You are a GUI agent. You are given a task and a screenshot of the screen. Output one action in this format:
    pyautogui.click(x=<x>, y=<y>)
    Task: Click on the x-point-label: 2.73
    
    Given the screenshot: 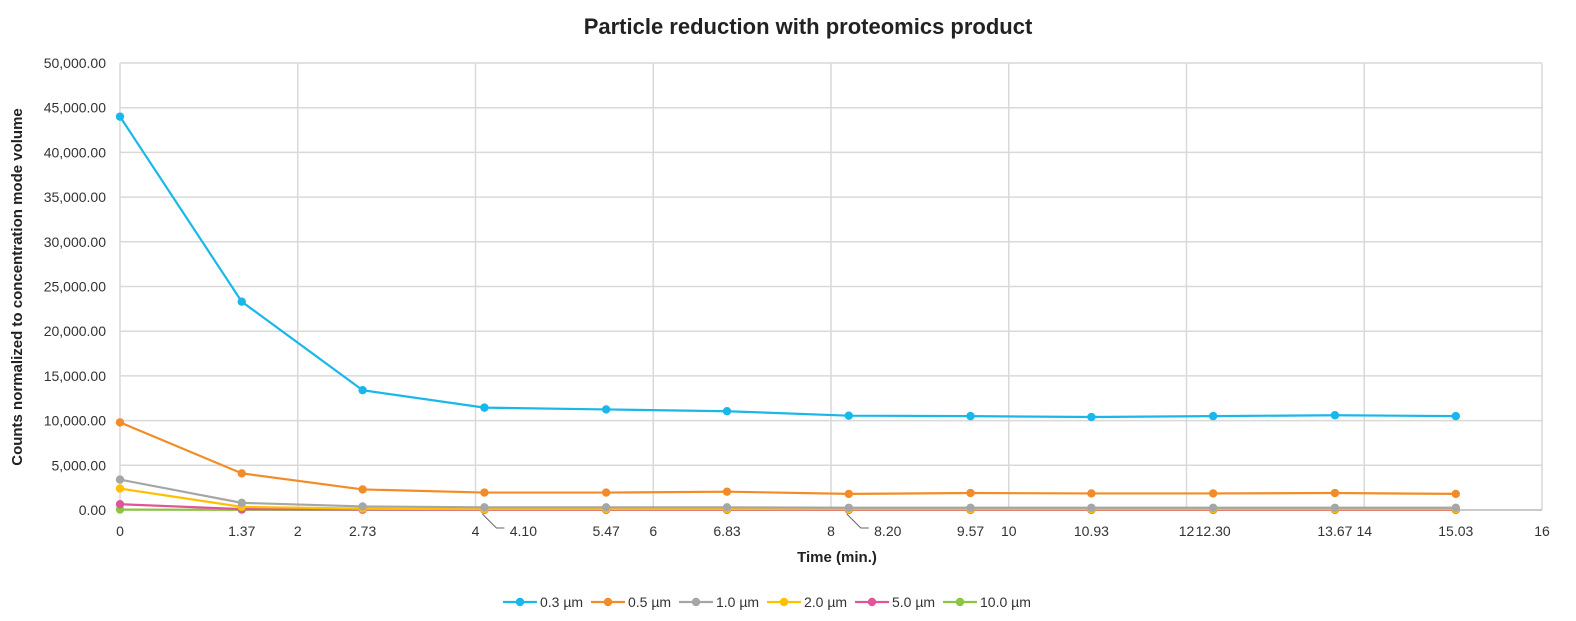 What is the action you would take?
    pyautogui.click(x=362, y=531)
    